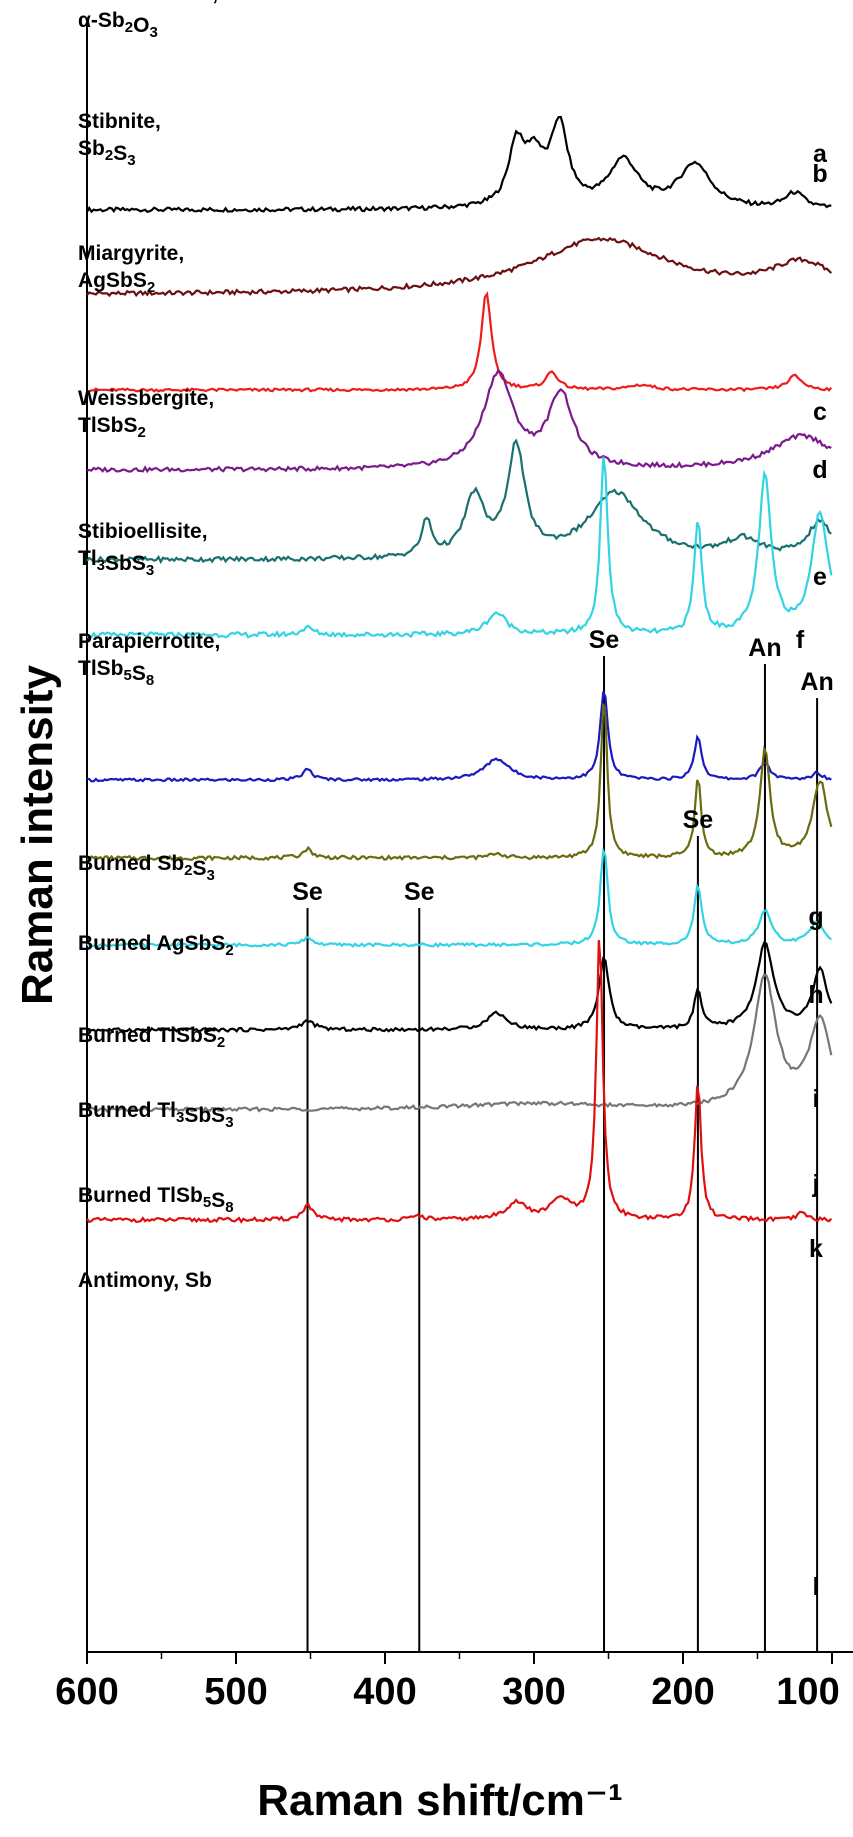 This screenshot has height=1837, width=853. I want to click on label-c-line1: Weissbergite,, so click(146, 398).